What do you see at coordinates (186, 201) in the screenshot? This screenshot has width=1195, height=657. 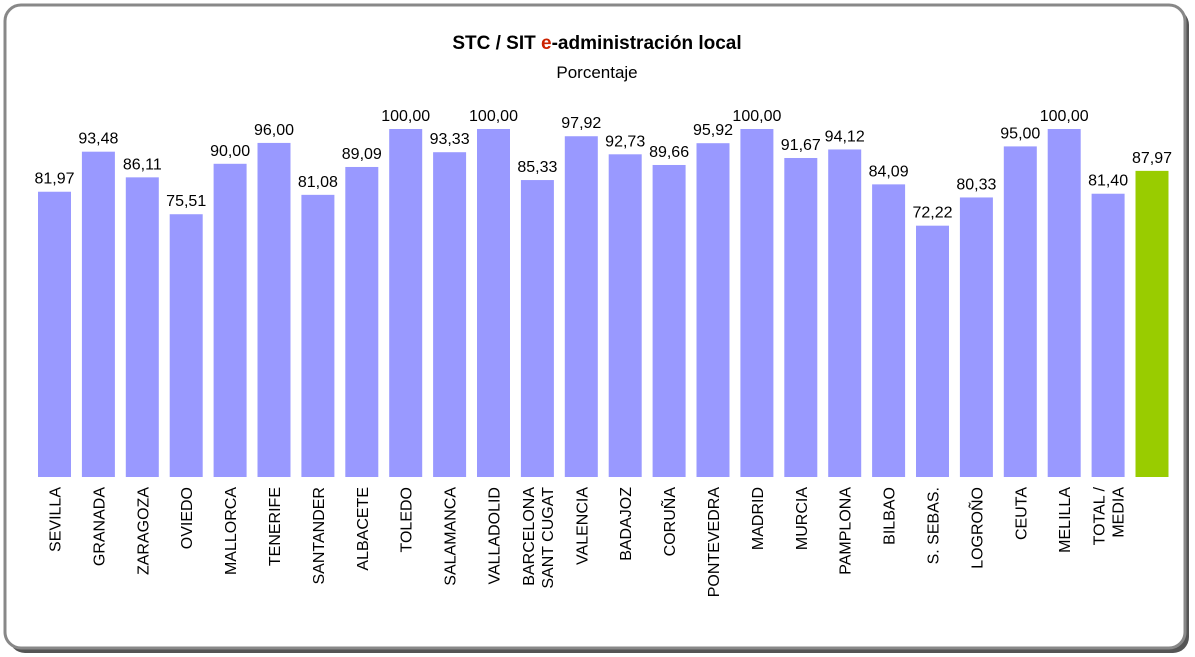 I see `value-label: 75,51` at bounding box center [186, 201].